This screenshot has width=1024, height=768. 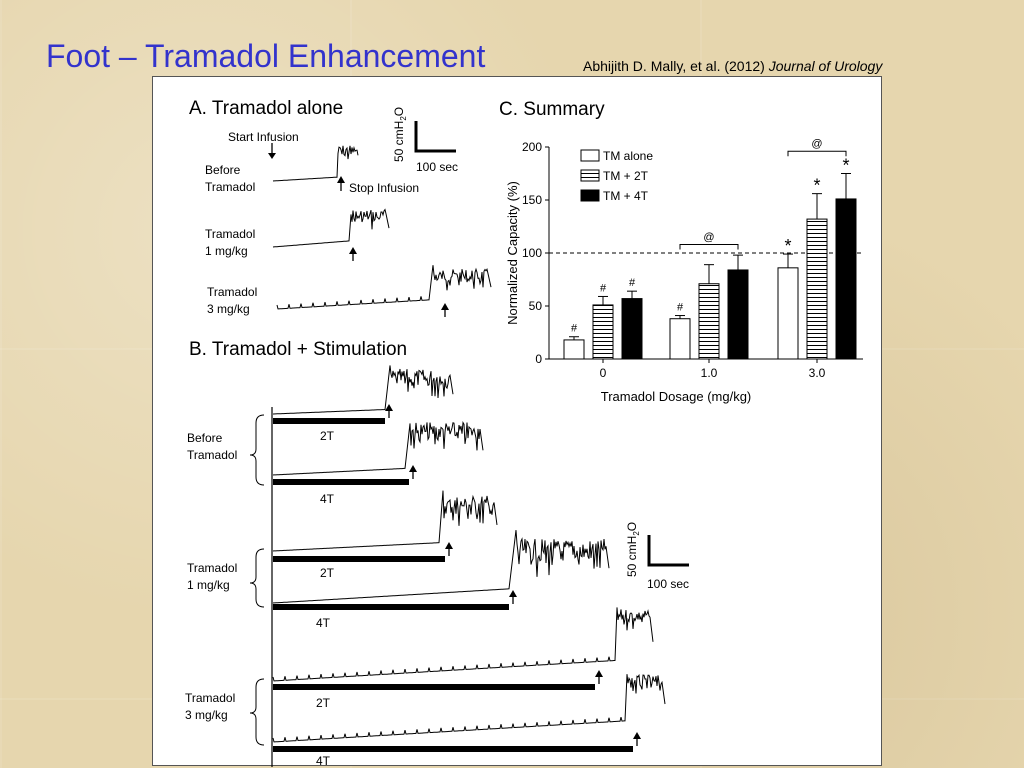 I want to click on x-tick-label-0: 0, so click(x=603, y=373).